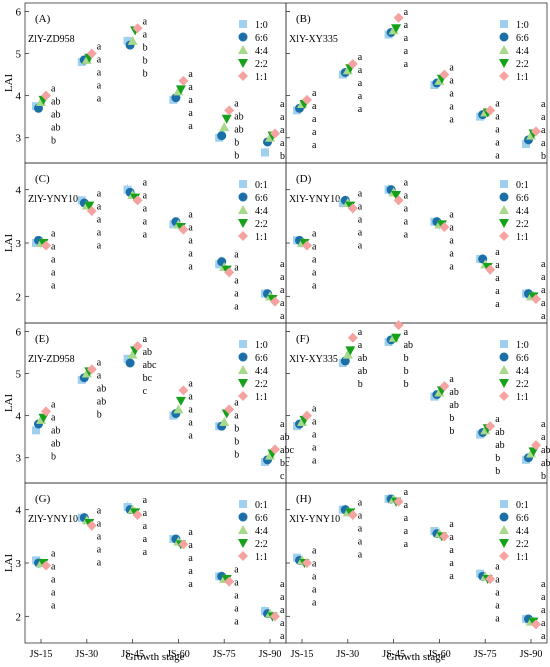 Image resolution: width=550 pixels, height=667 pixels. I want to click on x-tick-label: JS-75, so click(485, 654).